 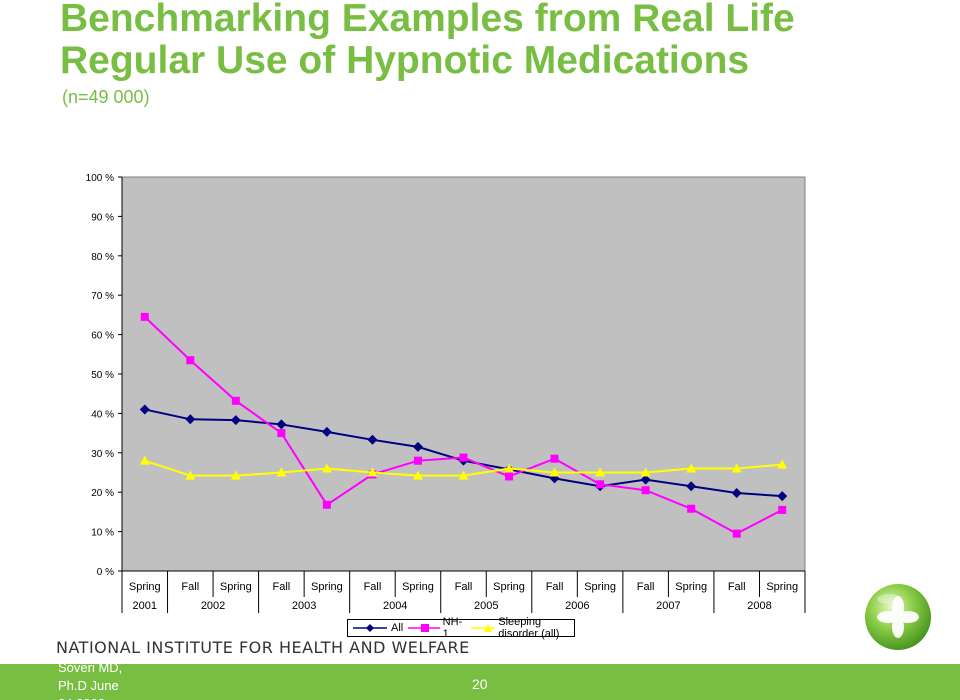 What do you see at coordinates (397, 628) in the screenshot?
I see `legend-label-all: All` at bounding box center [397, 628].